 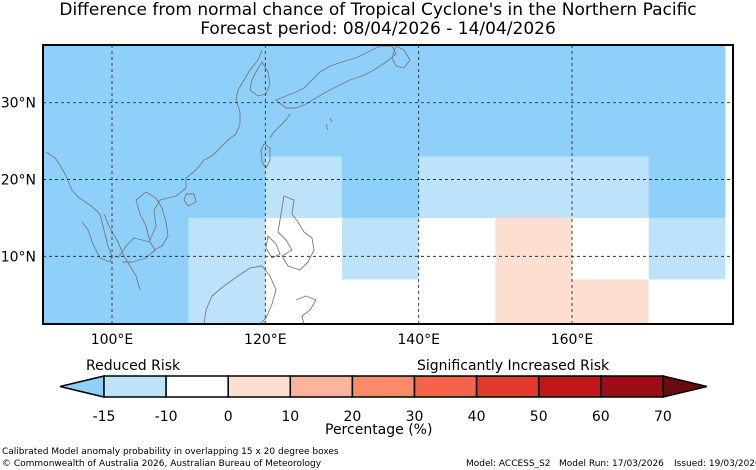 I want to click on issued-date: Issued: 19/03/2026, so click(x=715, y=464).